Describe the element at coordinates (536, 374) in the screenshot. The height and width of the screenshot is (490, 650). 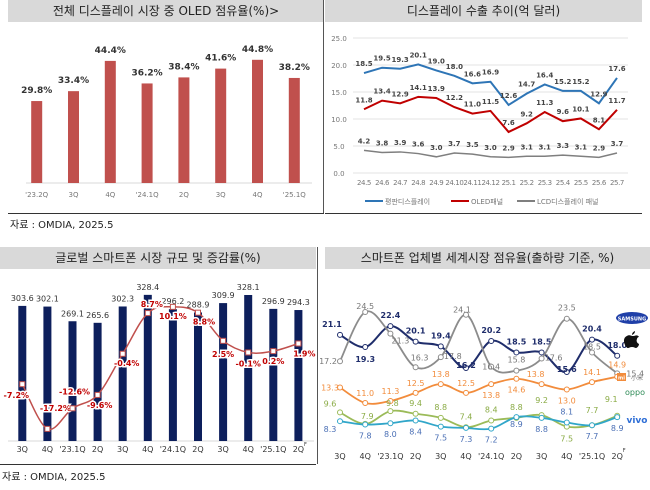
I see `data-label: 13.8` at that location.